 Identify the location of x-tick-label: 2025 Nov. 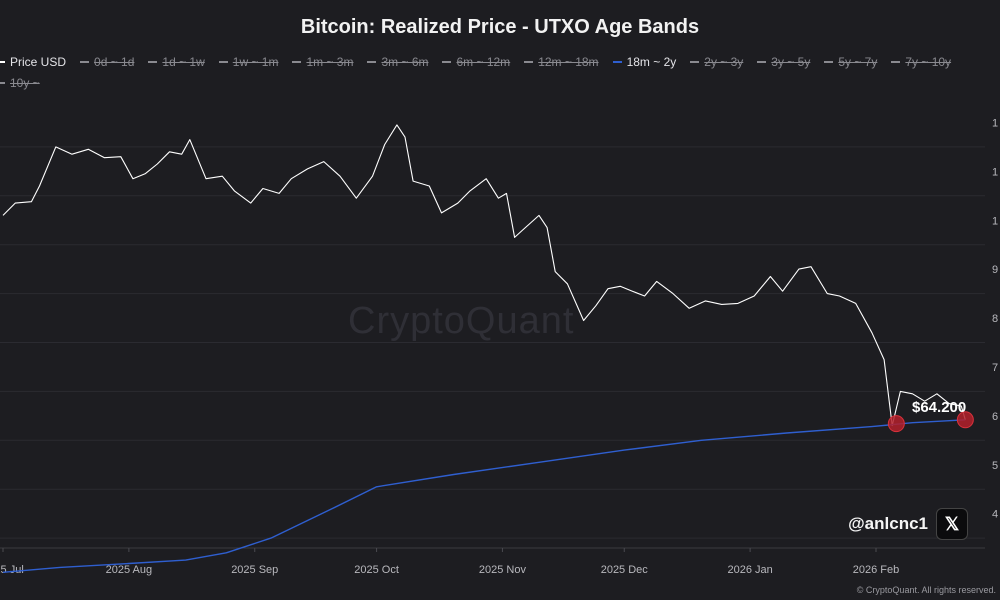
(503, 570).